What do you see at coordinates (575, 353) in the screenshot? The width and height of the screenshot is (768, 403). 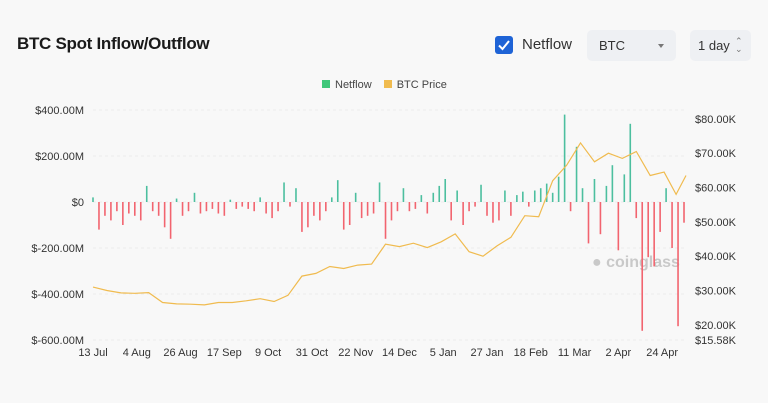 I see `x-tick-label: 11 Mar` at bounding box center [575, 353].